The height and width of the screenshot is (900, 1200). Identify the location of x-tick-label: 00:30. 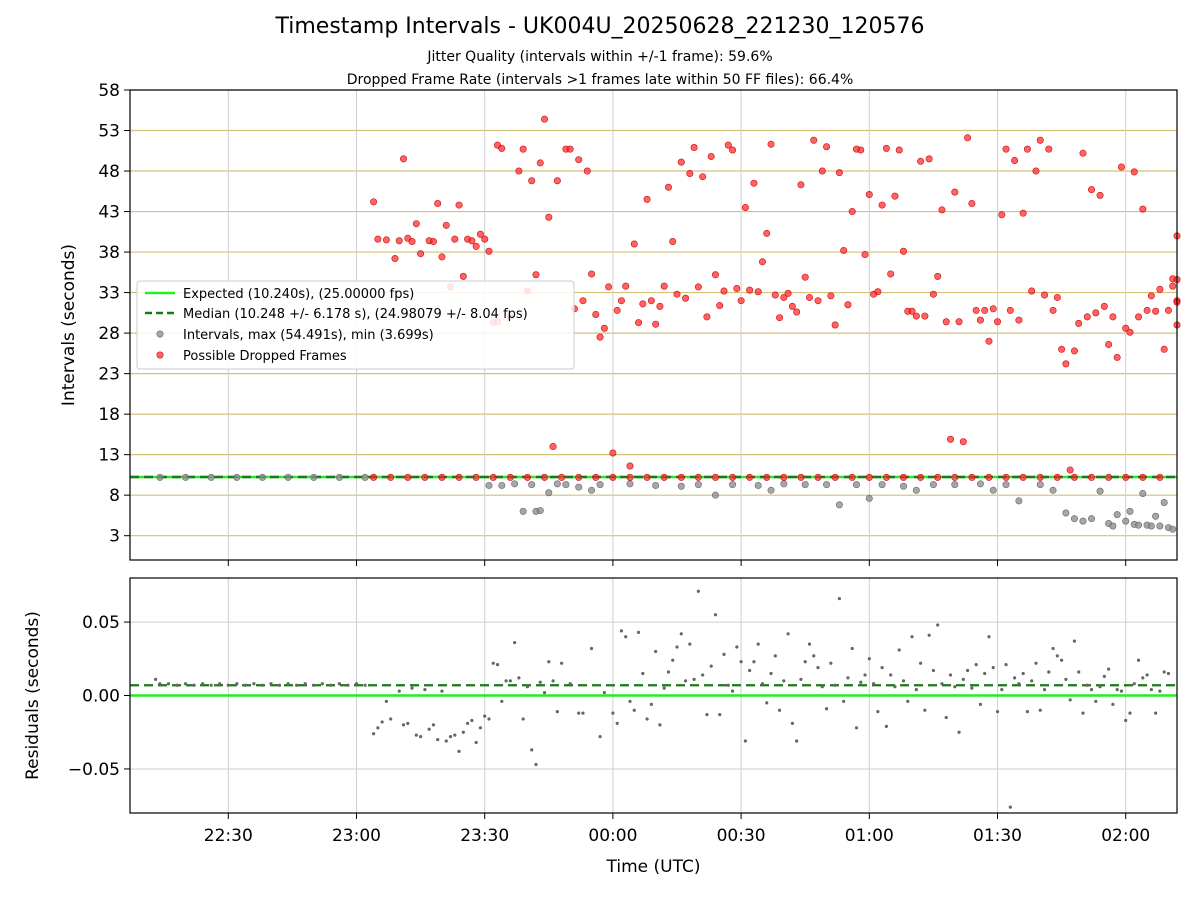
(741, 836).